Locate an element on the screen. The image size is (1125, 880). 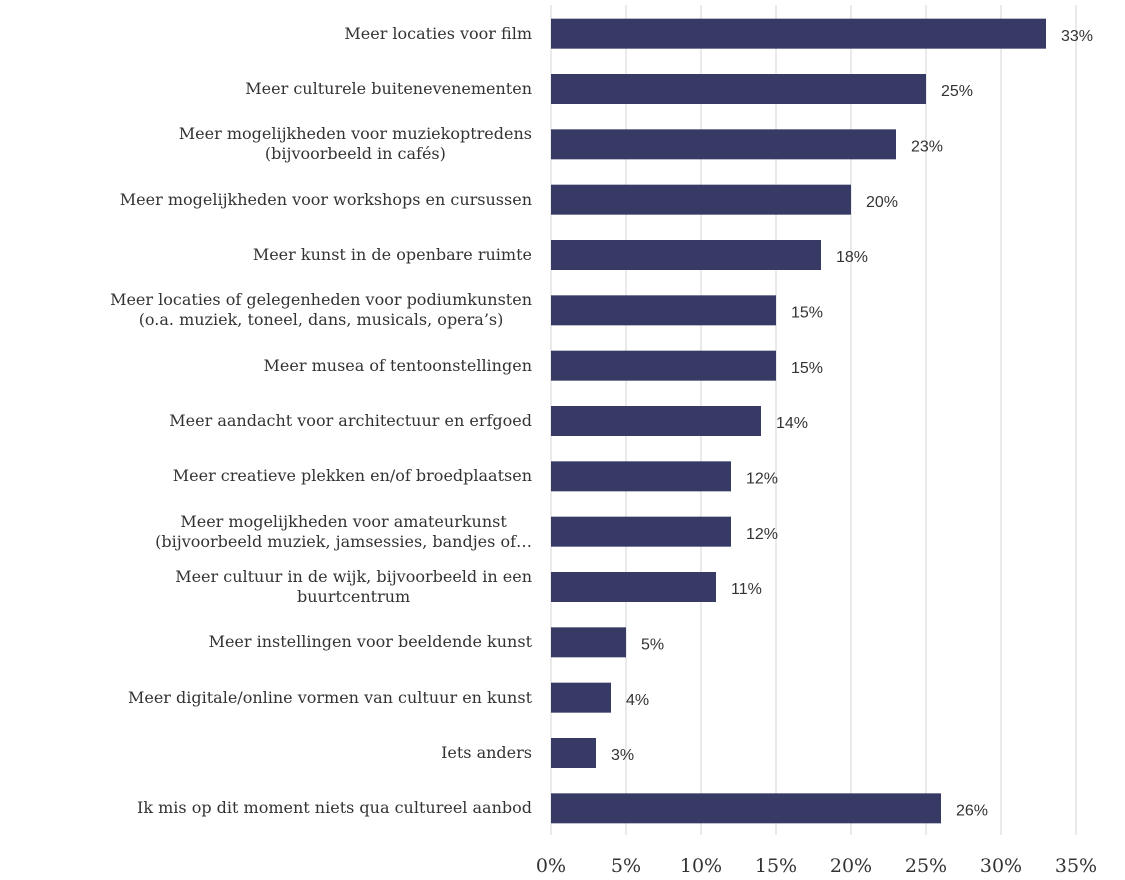
x-tick-label: 30% is located at coordinates (1001, 866).